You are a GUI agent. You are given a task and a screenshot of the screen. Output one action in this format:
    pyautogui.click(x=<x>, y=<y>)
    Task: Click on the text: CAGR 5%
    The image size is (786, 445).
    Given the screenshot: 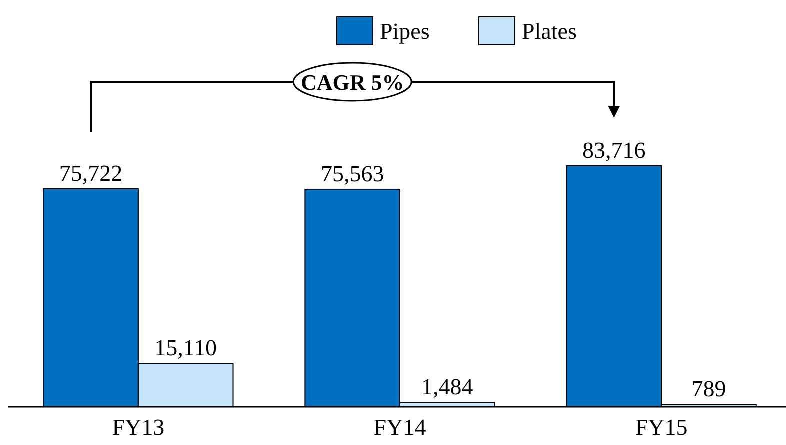 What is the action you would take?
    pyautogui.click(x=352, y=82)
    